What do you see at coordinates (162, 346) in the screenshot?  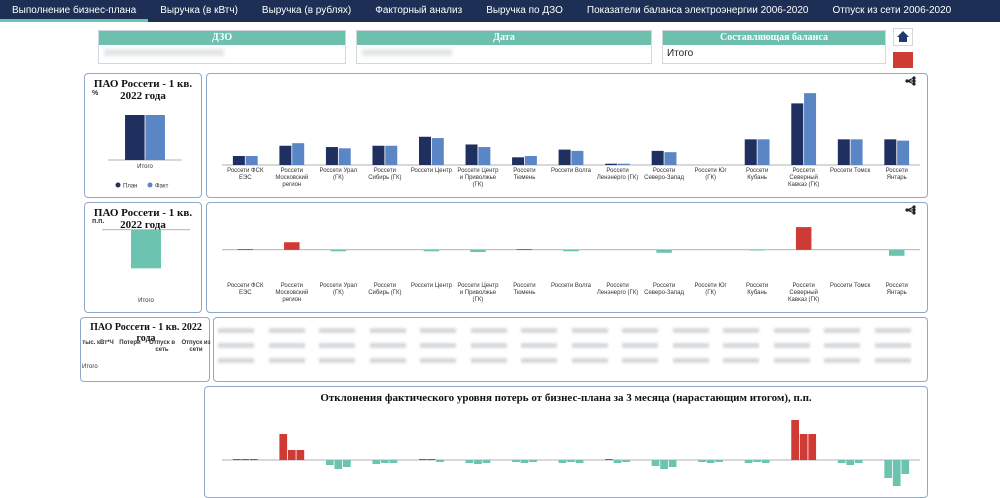 I see `table-header: Отпуск в сеть` at bounding box center [162, 346].